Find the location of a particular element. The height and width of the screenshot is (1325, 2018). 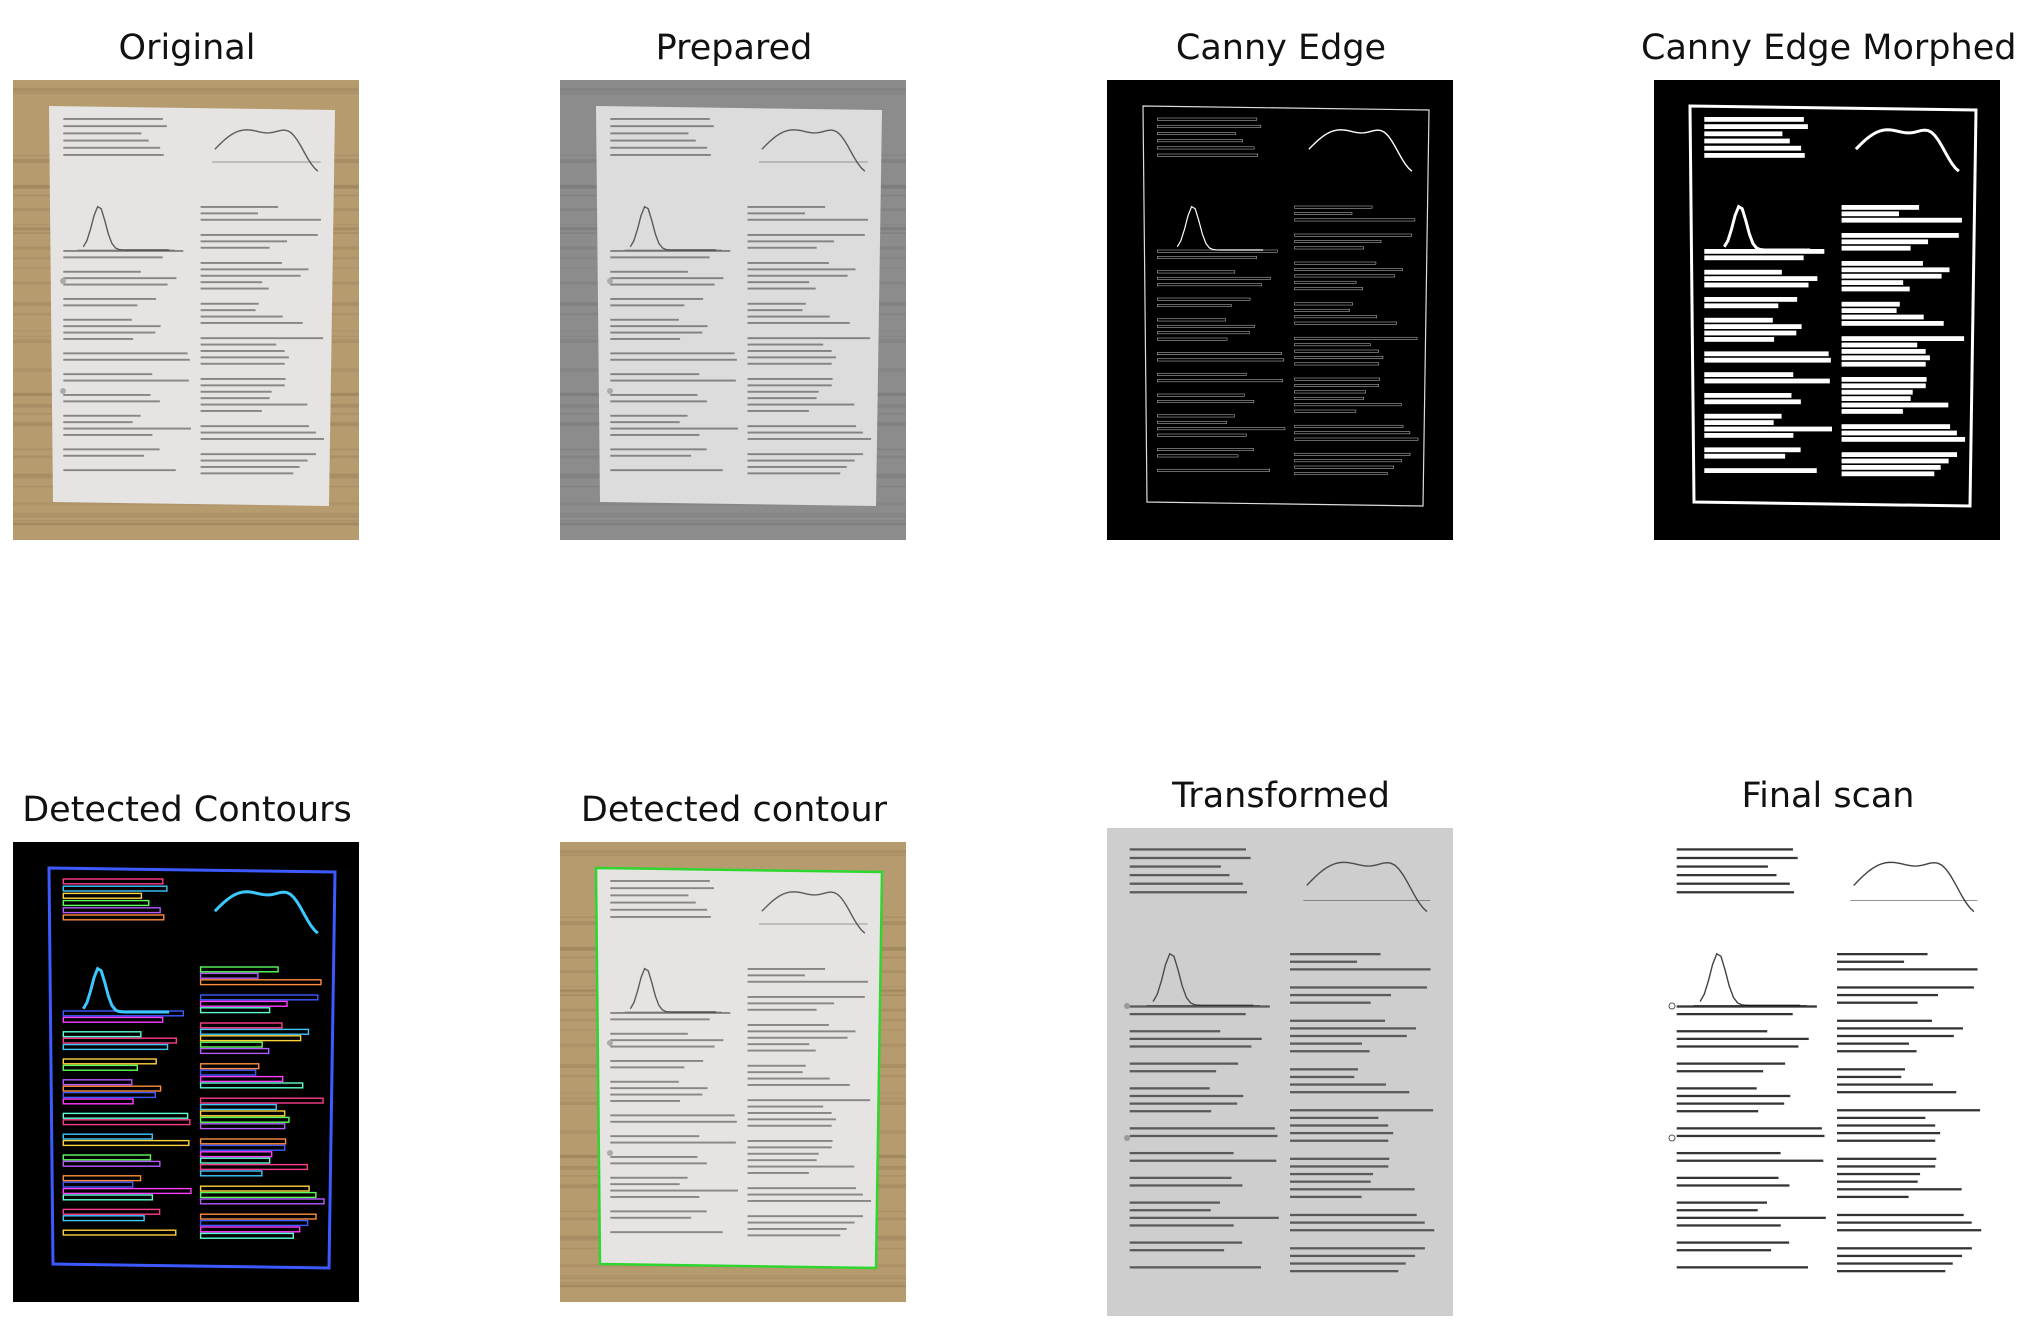

panel-morphed: Canny Edge Morphed is located at coordinates (1829, 280).